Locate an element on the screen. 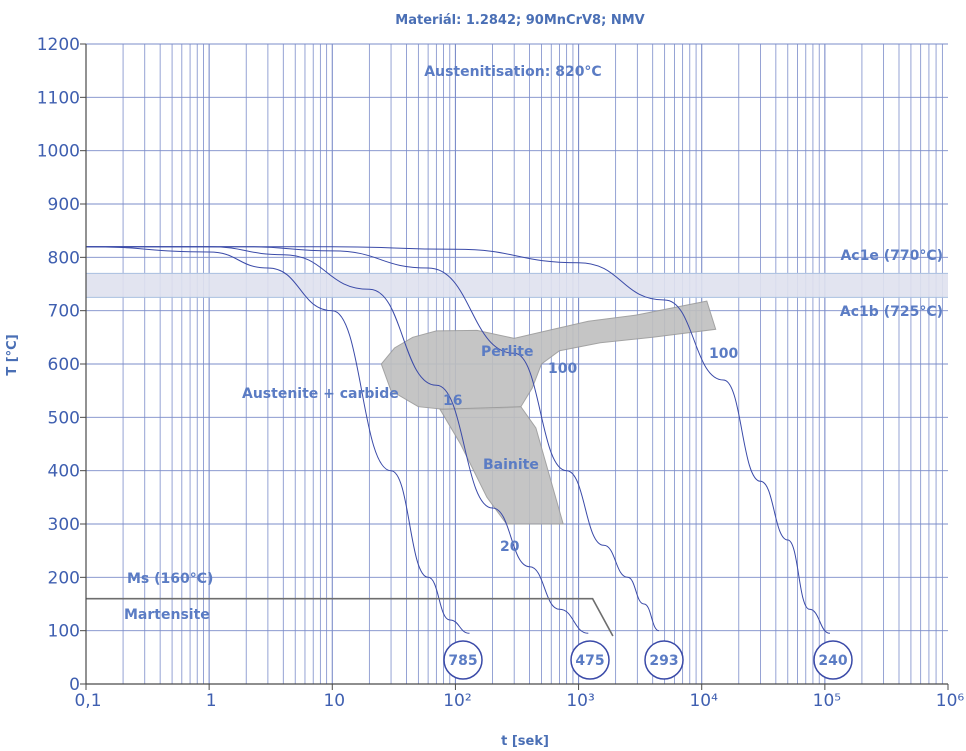  x-tick-label: 10⁴ is located at coordinates (703, 701).